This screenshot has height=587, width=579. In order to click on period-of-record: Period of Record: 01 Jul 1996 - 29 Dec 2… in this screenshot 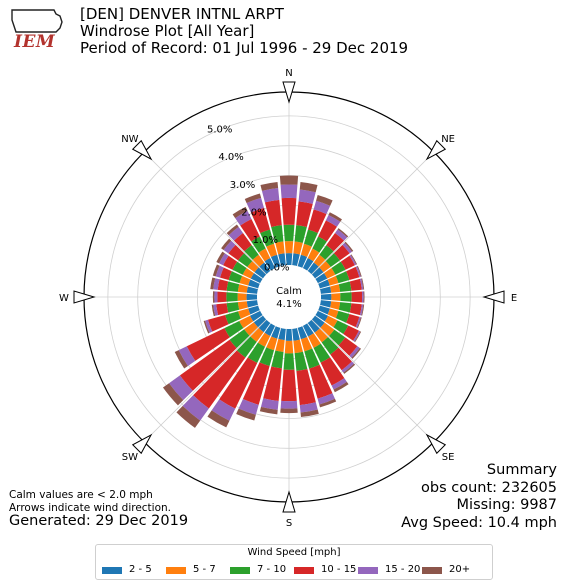, I will do `click(244, 48)`.